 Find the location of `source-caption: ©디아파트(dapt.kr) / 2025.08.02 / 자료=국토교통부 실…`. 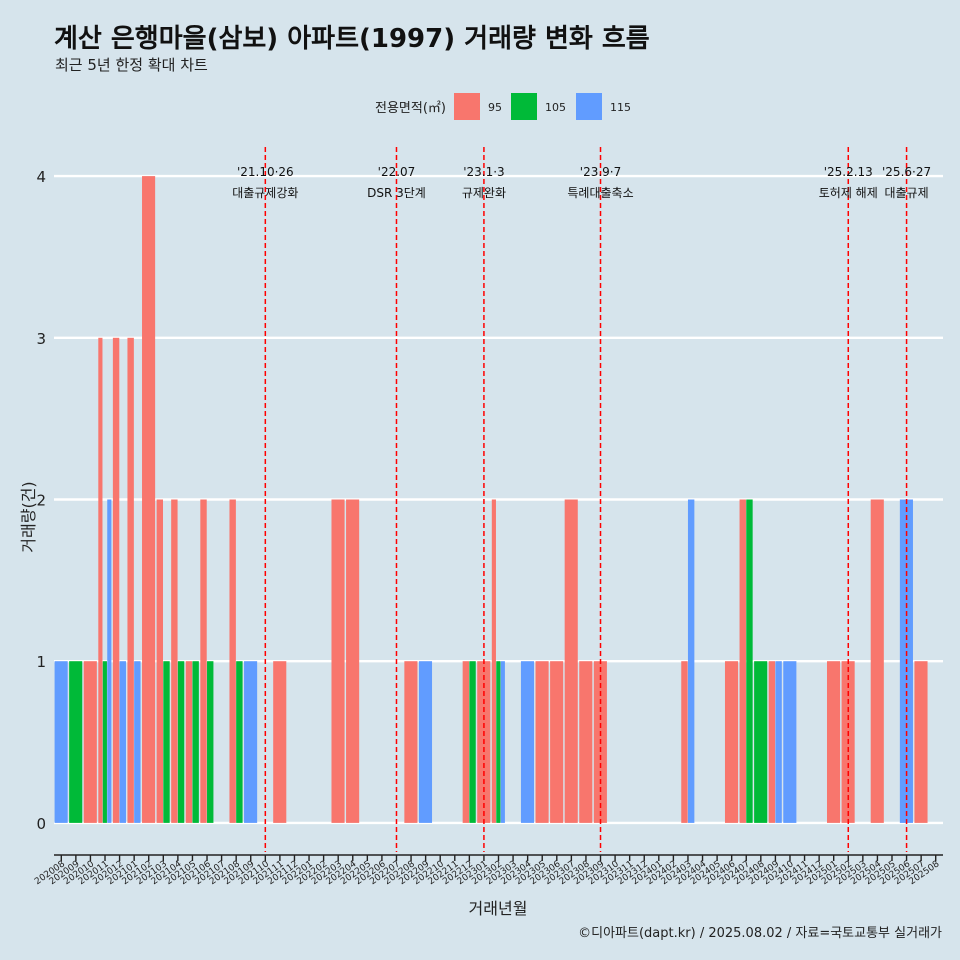

source-caption: ©디아파트(dapt.kr) / 2025.08.02 / 자료=국토교통부 실… is located at coordinates (760, 933).